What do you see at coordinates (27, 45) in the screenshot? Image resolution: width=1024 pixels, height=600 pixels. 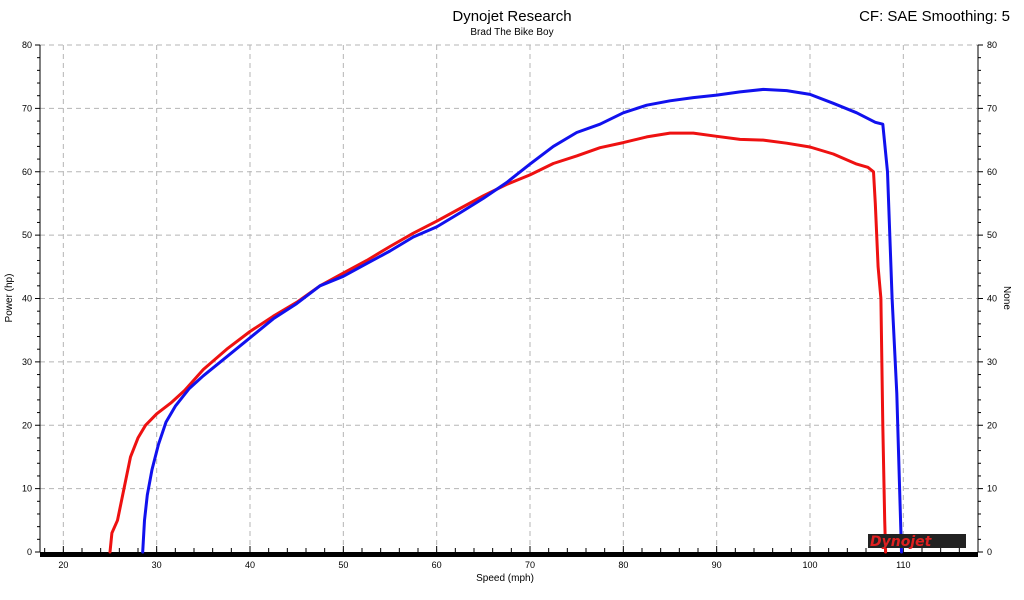 I see `y-tick-label: 80` at bounding box center [27, 45].